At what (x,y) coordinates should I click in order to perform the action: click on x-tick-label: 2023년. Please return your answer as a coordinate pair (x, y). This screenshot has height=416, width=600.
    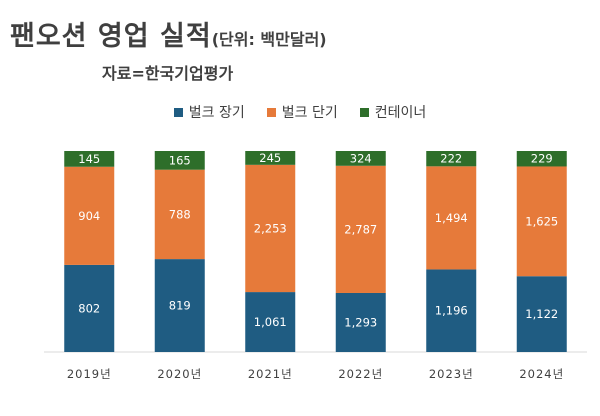
    Looking at the image, I should click on (451, 374).